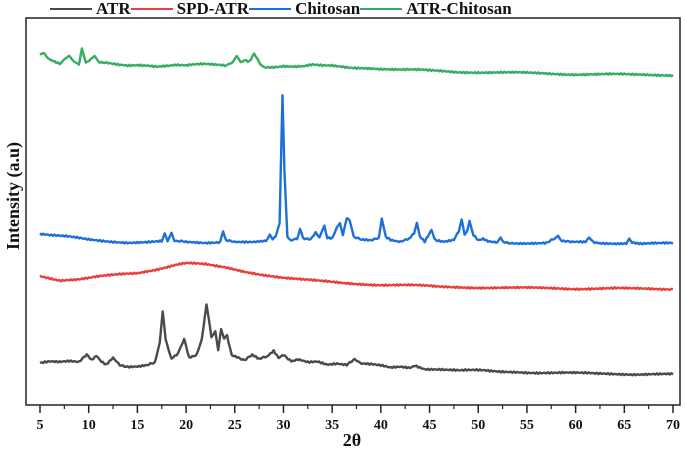 Image resolution: width=685 pixels, height=452 pixels. What do you see at coordinates (459, 9) in the screenshot?
I see `legend-label-atr-chitosan: ATR-Chitosan` at bounding box center [459, 9].